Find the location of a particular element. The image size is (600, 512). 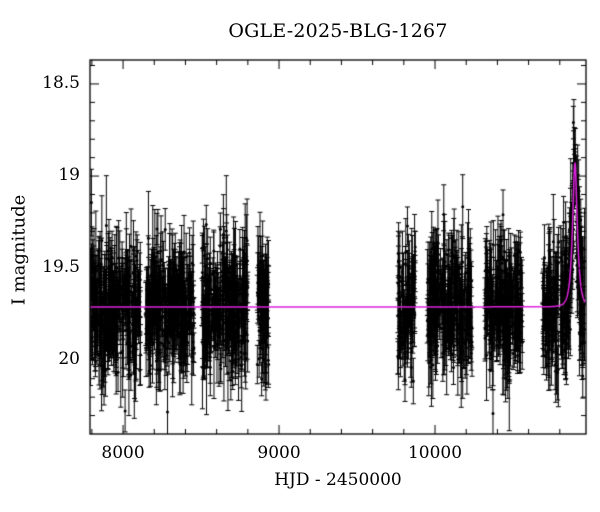

x-tick-label: 10000 is located at coordinates (435, 453).